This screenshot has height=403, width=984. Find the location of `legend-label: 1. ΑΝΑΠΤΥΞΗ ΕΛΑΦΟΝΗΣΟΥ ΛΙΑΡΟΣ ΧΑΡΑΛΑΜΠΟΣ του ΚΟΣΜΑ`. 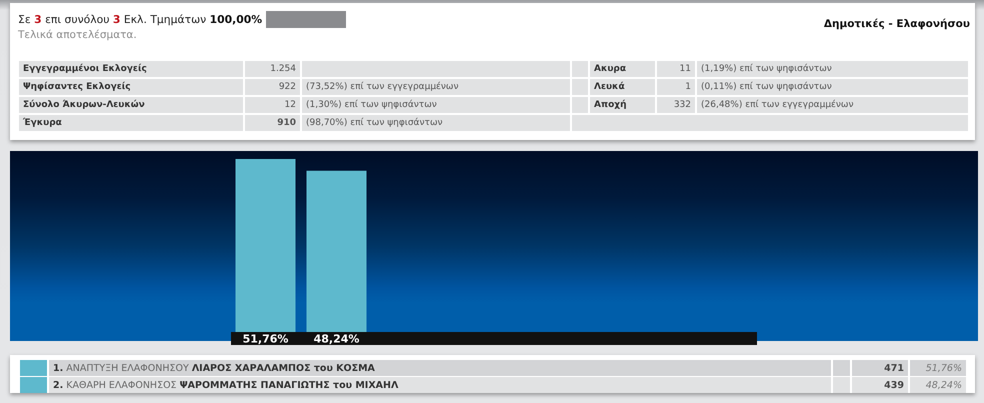

legend-label: 1. ΑΝΑΠΤΥΞΗ ΕΛΑΦΟΝΗΣΟΥ ΛΙΑΡΟΣ ΧΑΡΑΛΑΜΠΟΣ του ΚΟΣΜΑ is located at coordinates (214, 368).